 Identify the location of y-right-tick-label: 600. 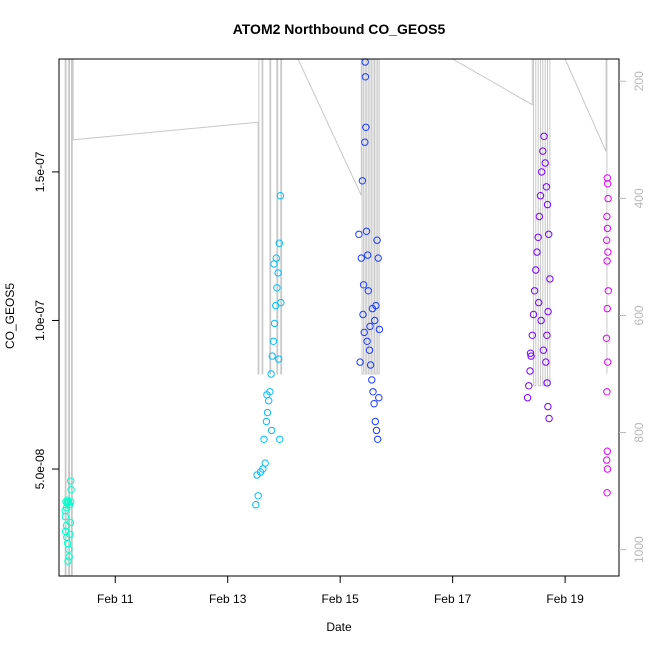
(639, 315).